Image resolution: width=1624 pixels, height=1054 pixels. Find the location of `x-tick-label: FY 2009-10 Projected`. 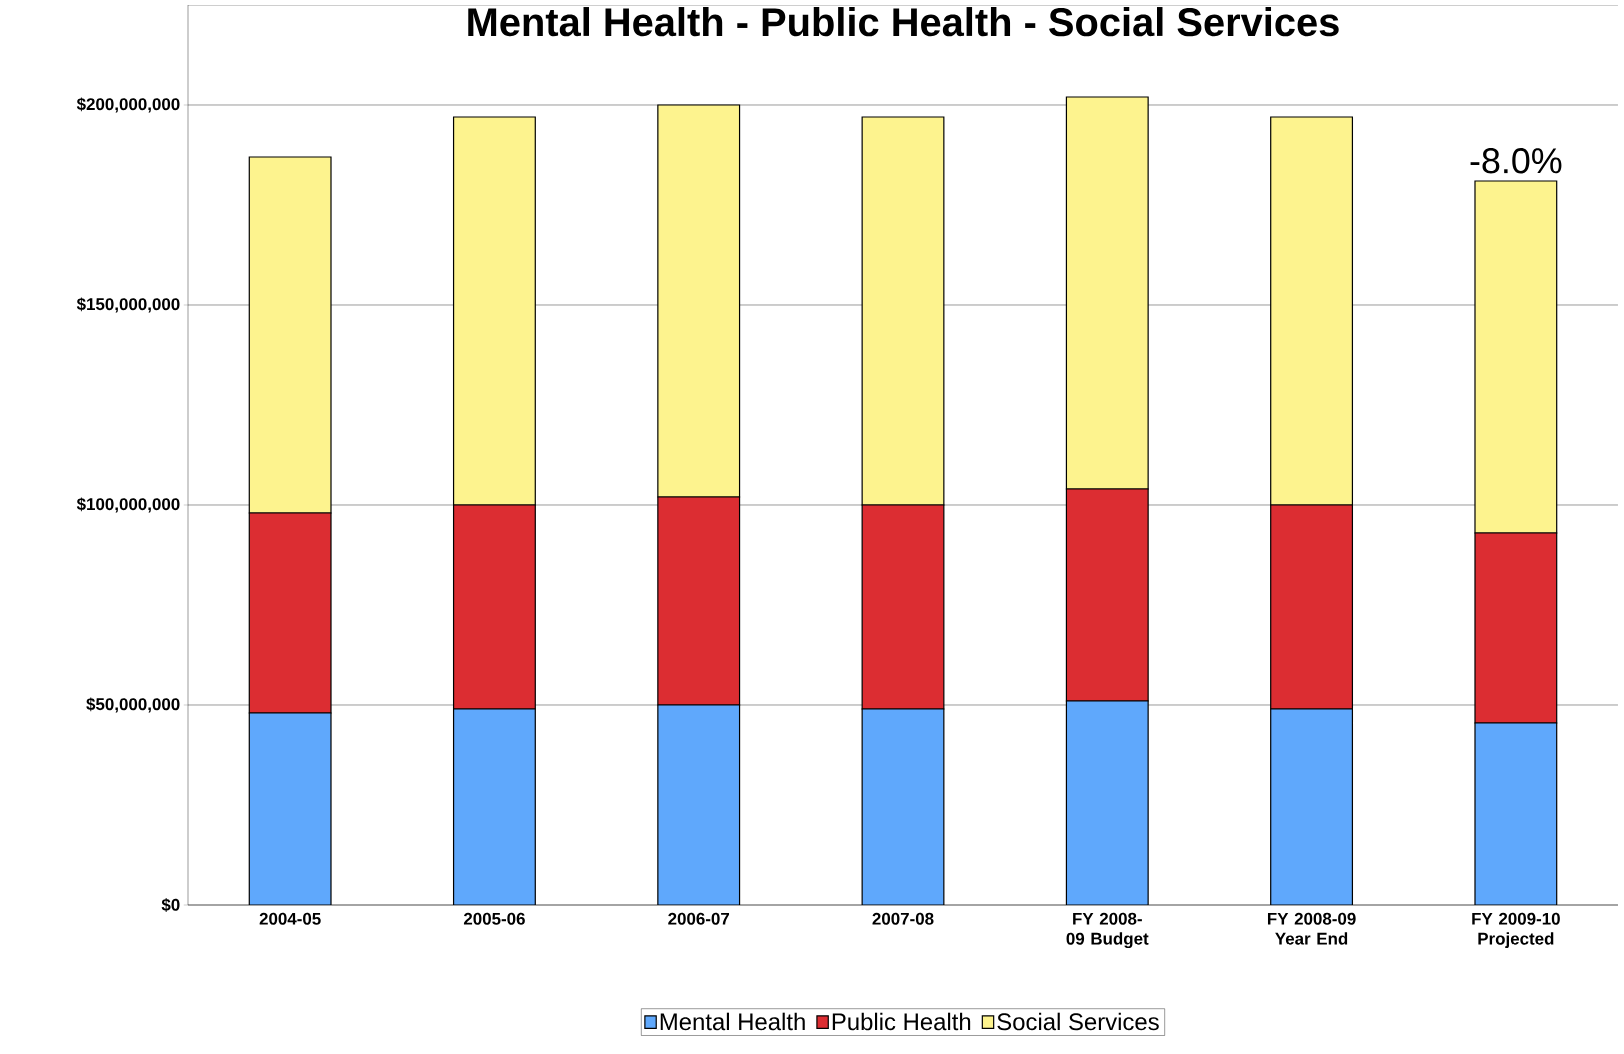

x-tick-label: FY 2009-10 Projected is located at coordinates (1516, 930).